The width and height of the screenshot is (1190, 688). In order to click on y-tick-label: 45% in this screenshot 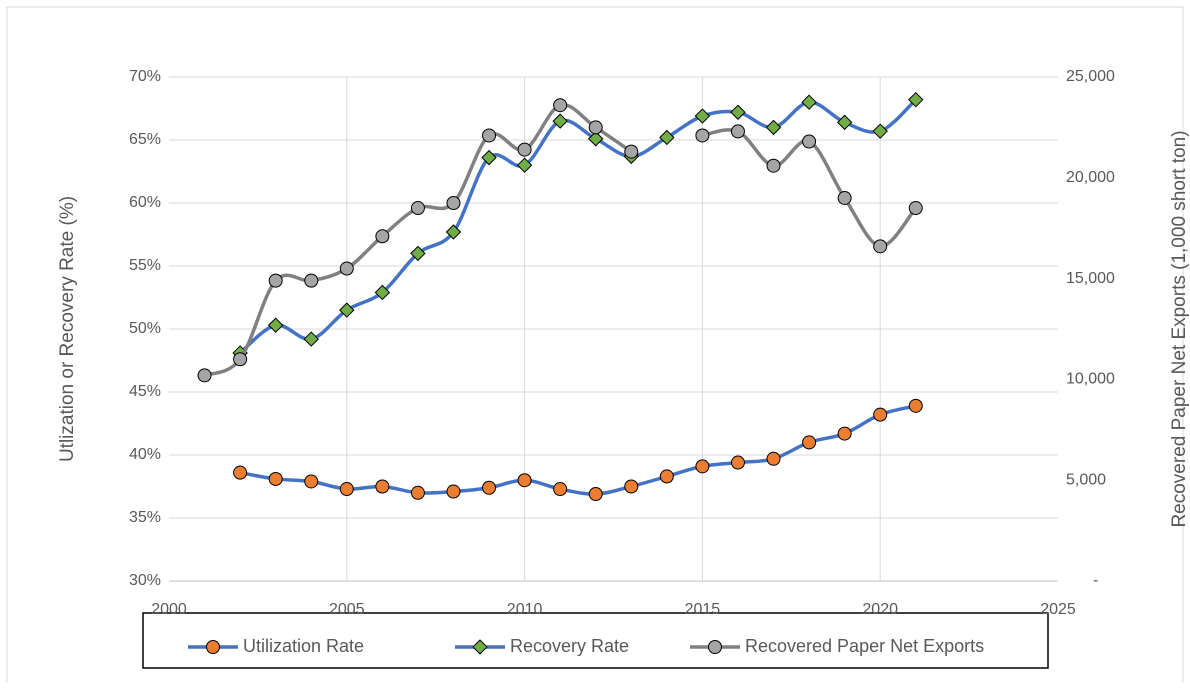, I will do `click(145, 391)`.